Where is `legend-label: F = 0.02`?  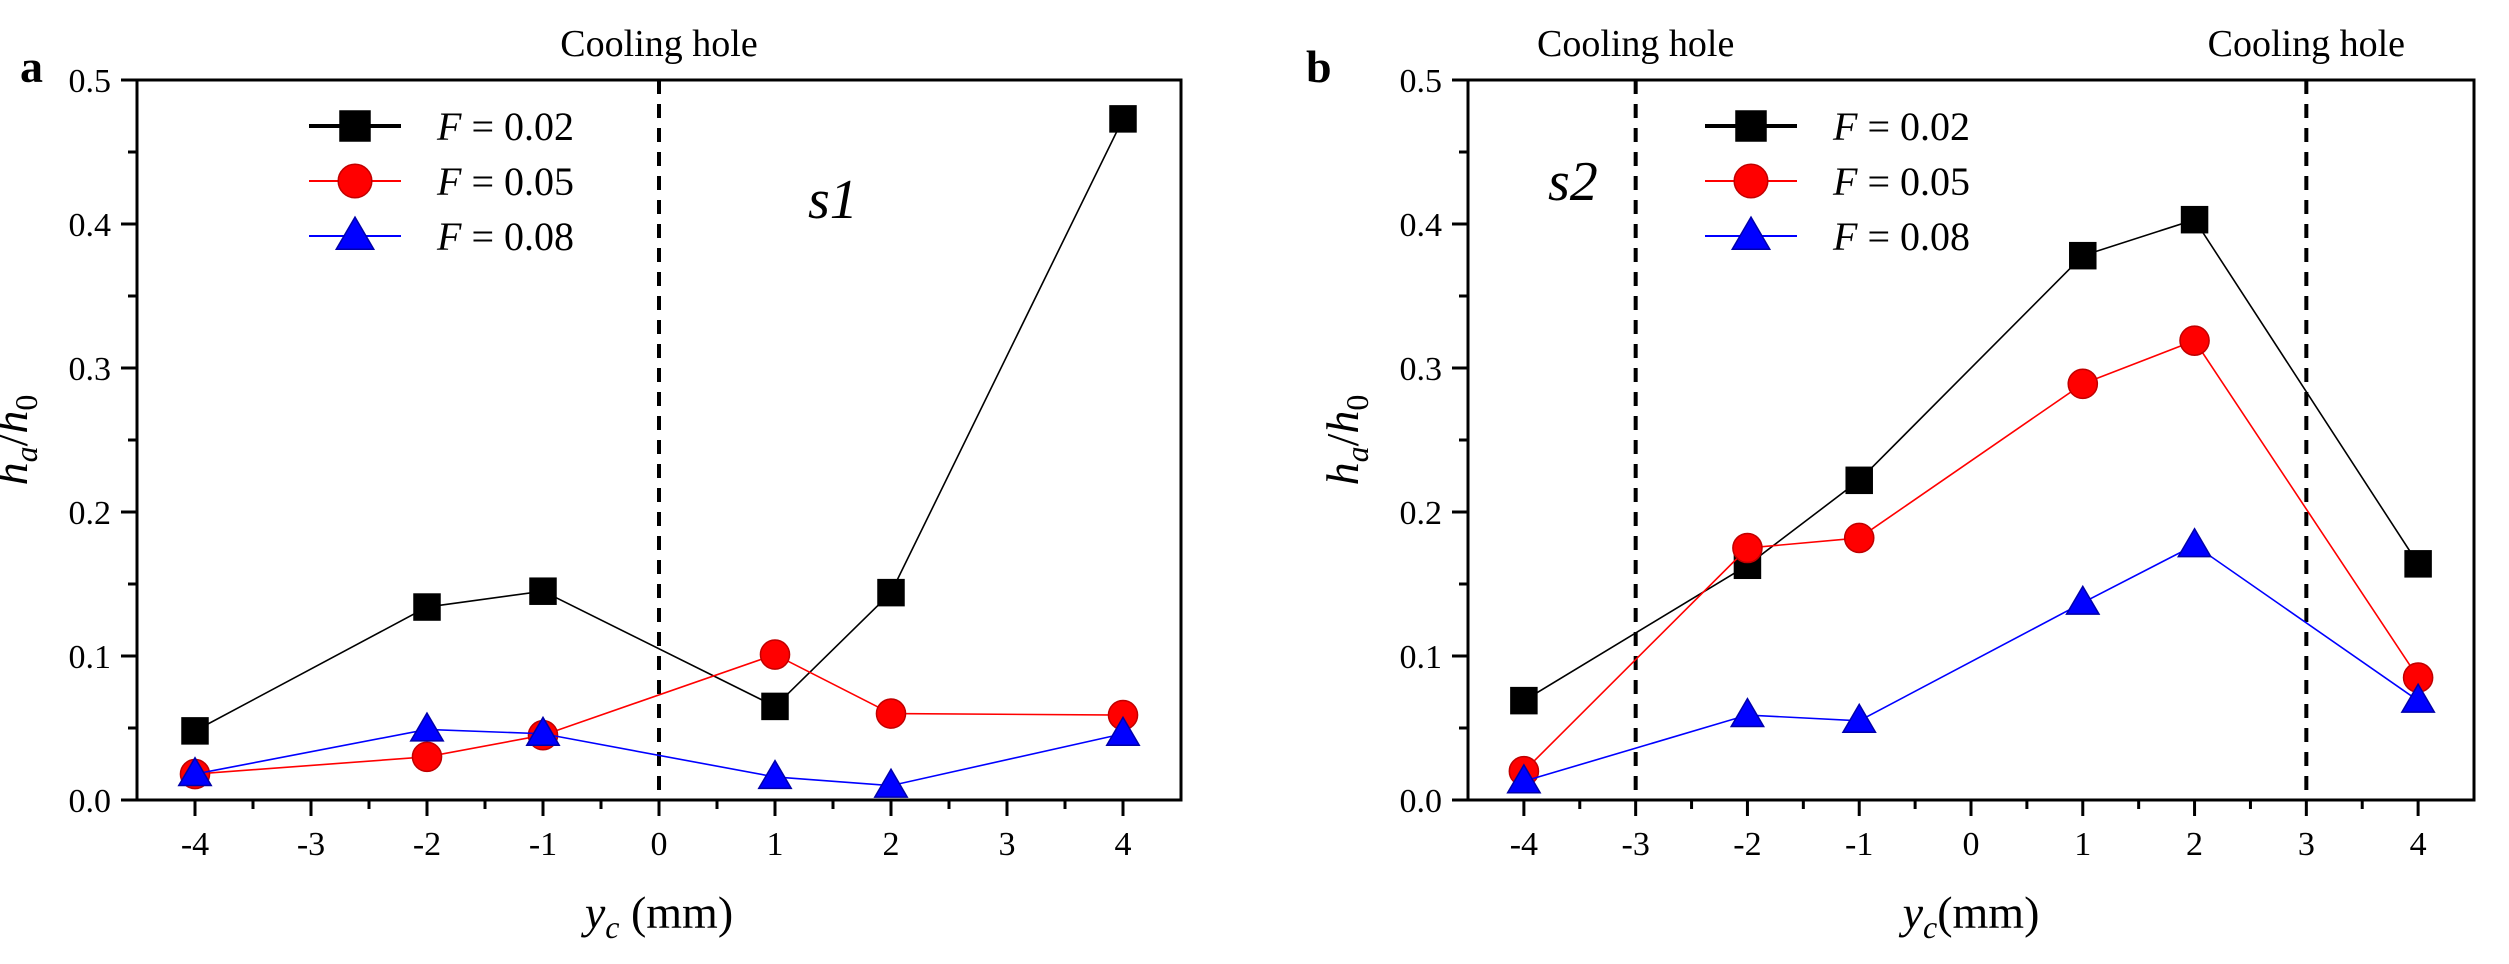 legend-label: F = 0.02 is located at coordinates (1901, 126).